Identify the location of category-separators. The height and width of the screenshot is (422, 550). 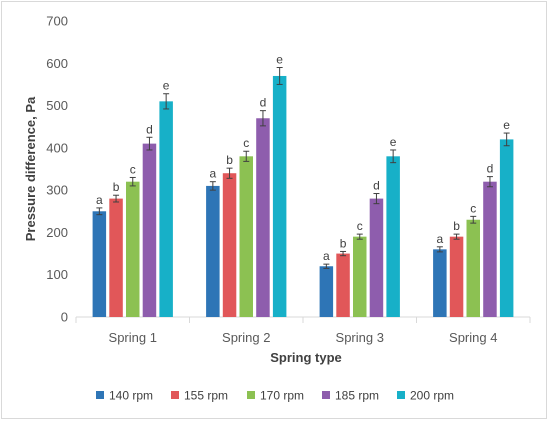
(303, 320).